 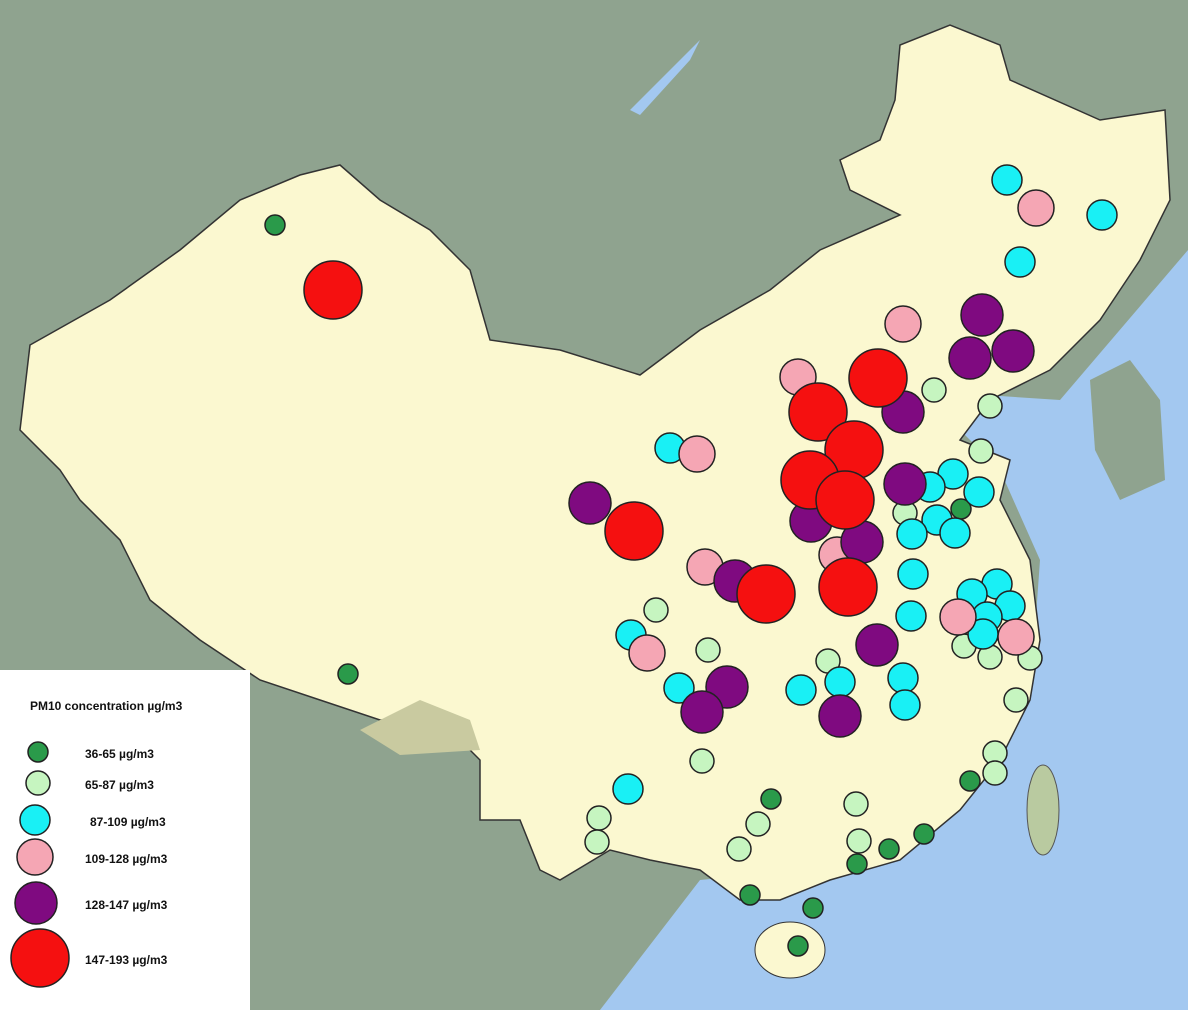 I want to click on disputed-area, so click(x=420, y=727).